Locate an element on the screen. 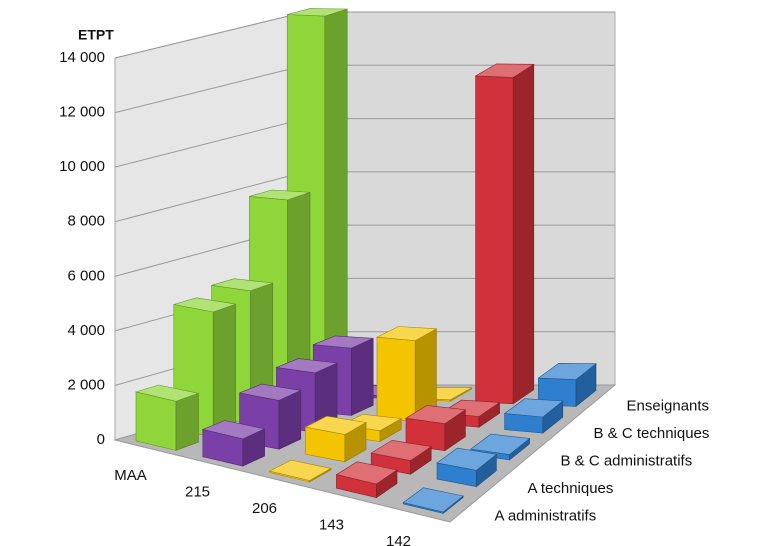 This screenshot has height=546, width=763. y-tick-label: 10 000 is located at coordinates (82, 166).